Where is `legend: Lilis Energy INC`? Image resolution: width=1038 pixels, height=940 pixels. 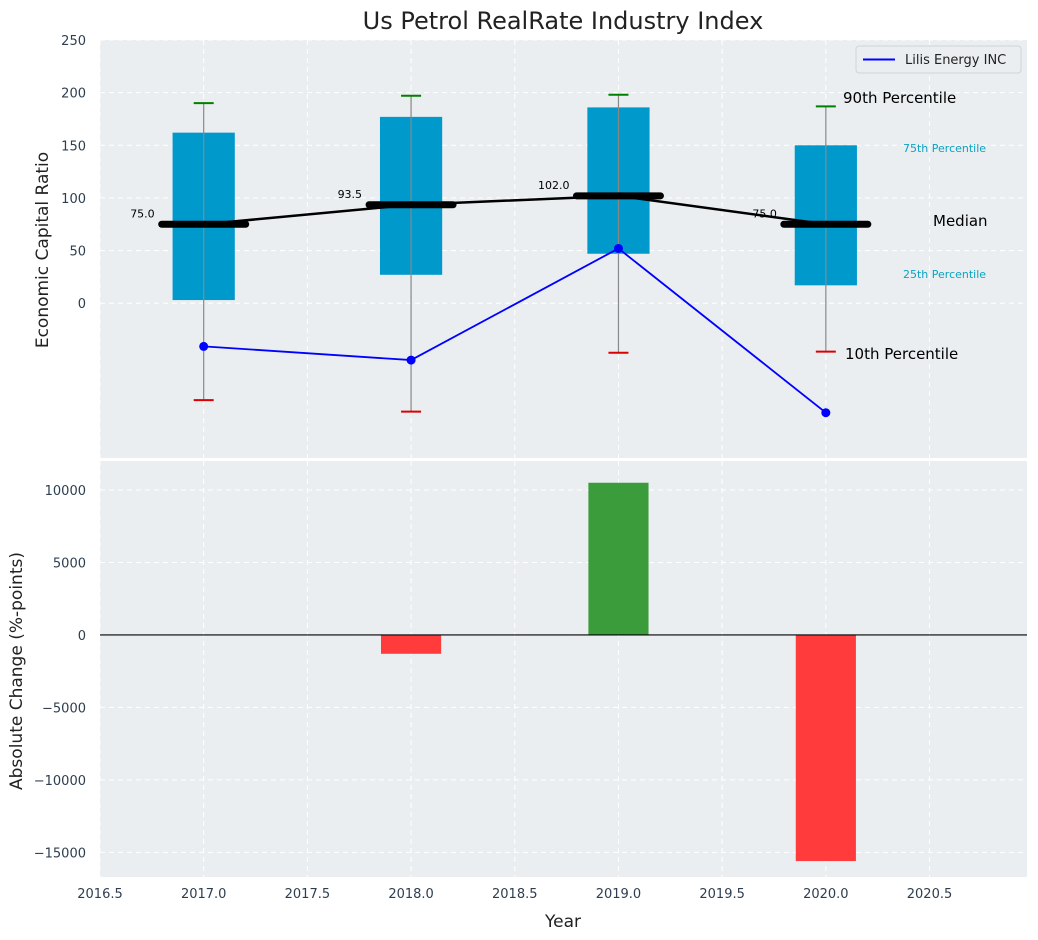 legend: Lilis Energy INC is located at coordinates (938, 59).